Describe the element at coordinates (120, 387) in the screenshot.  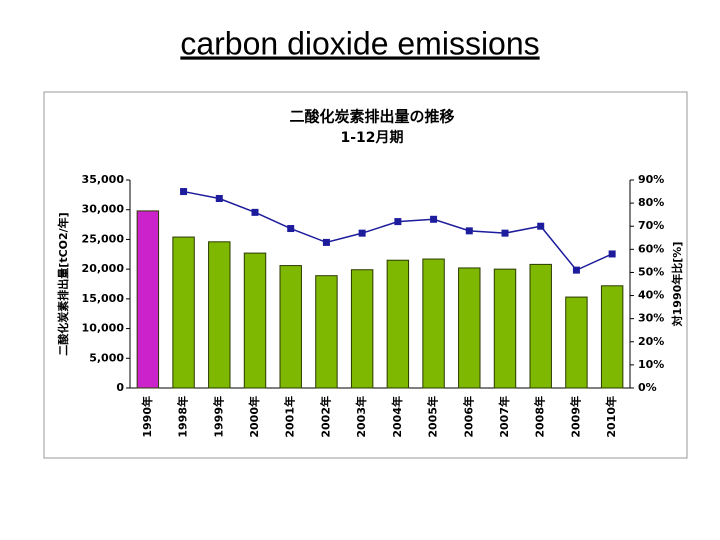
I see `y-tick-label: 0` at that location.